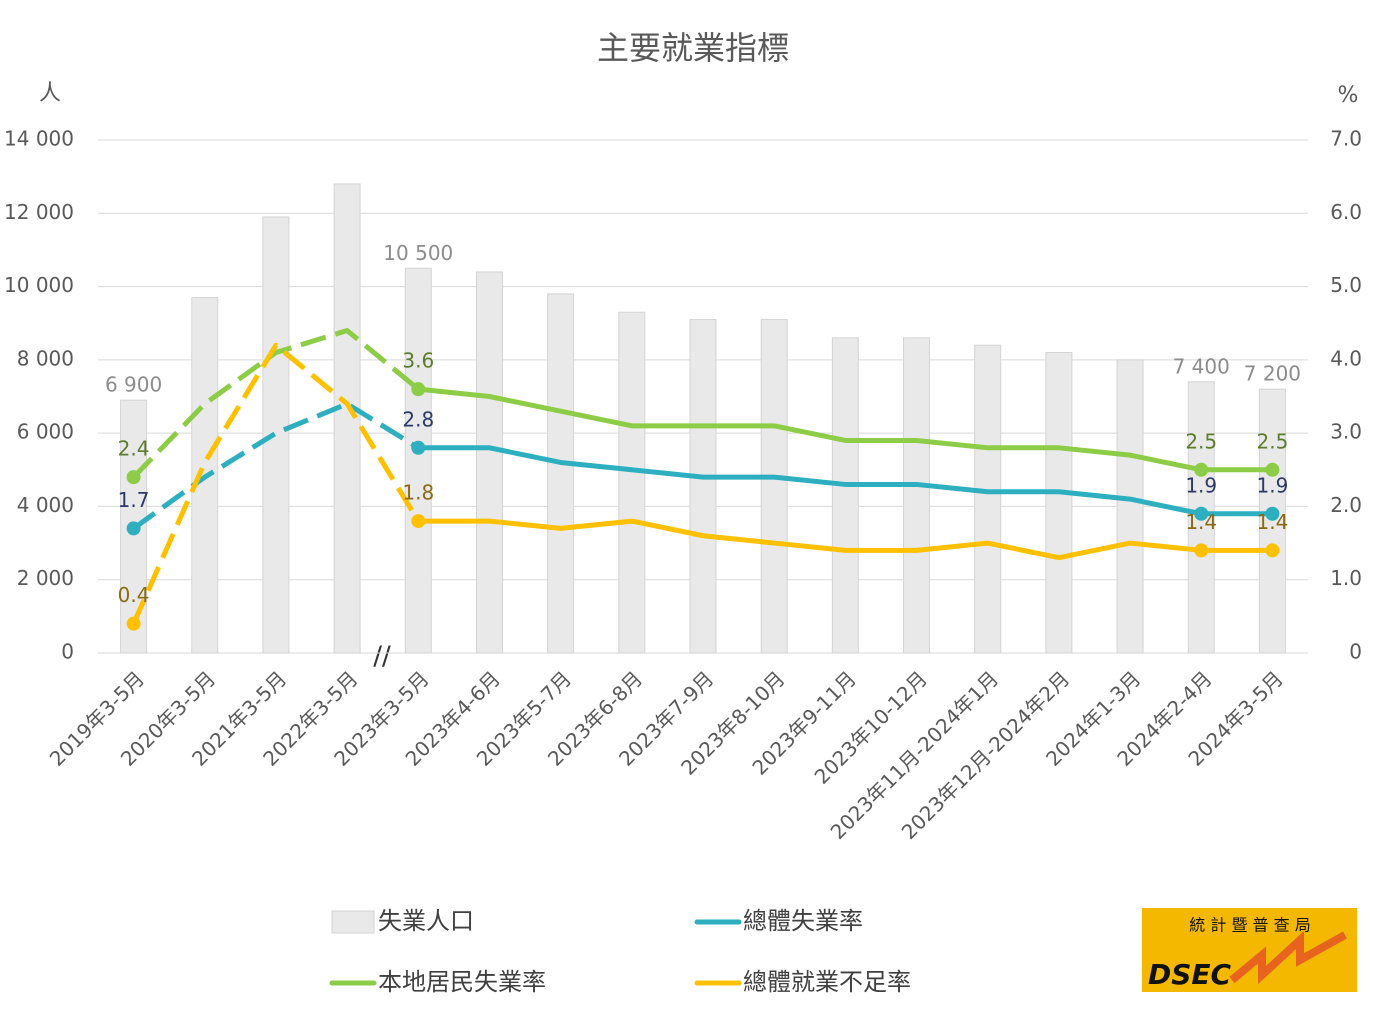 This screenshot has width=1386, height=1015. What do you see at coordinates (418, 253) in the screenshot?
I see `bar-value-label: 10 500` at bounding box center [418, 253].